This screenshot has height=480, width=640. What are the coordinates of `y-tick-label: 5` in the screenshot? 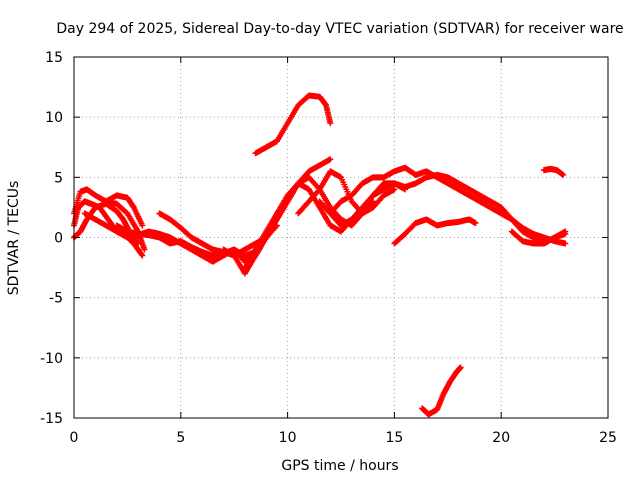 It's located at (58, 178).